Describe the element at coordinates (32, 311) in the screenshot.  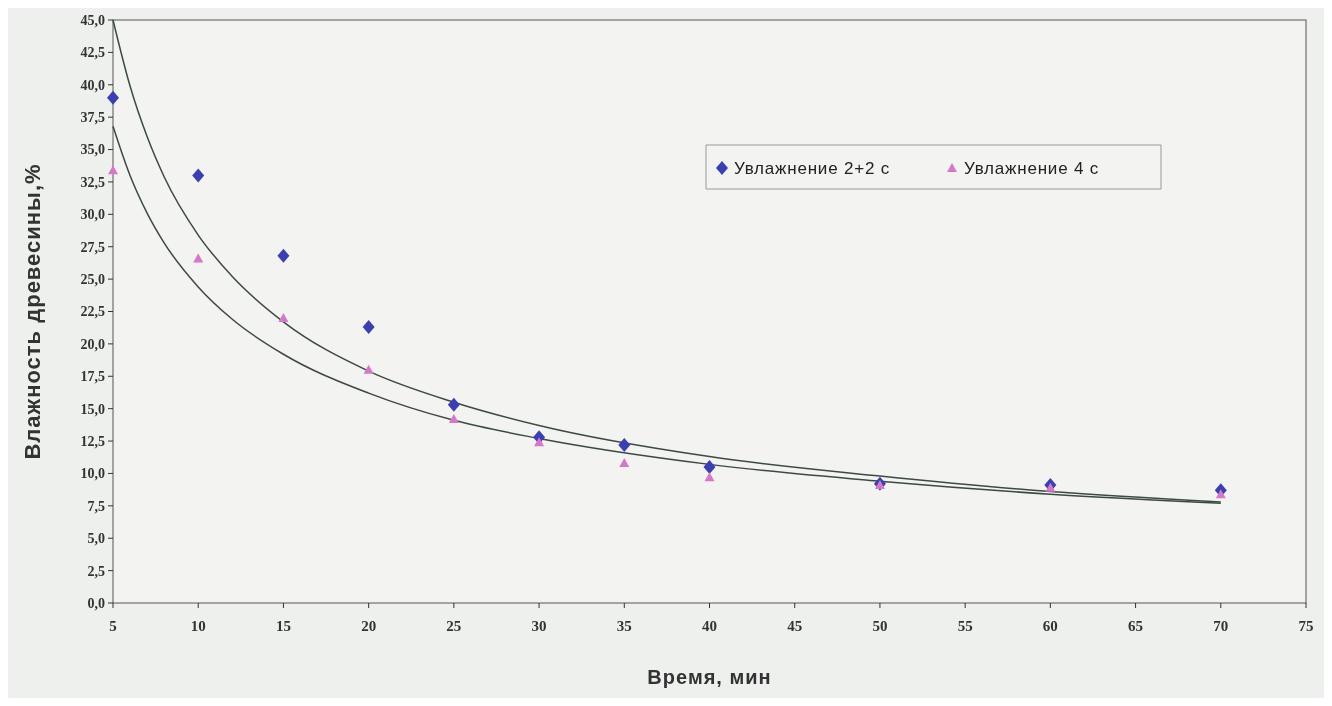
I see `y-axis-title: Влажность древесины,%` at that location.